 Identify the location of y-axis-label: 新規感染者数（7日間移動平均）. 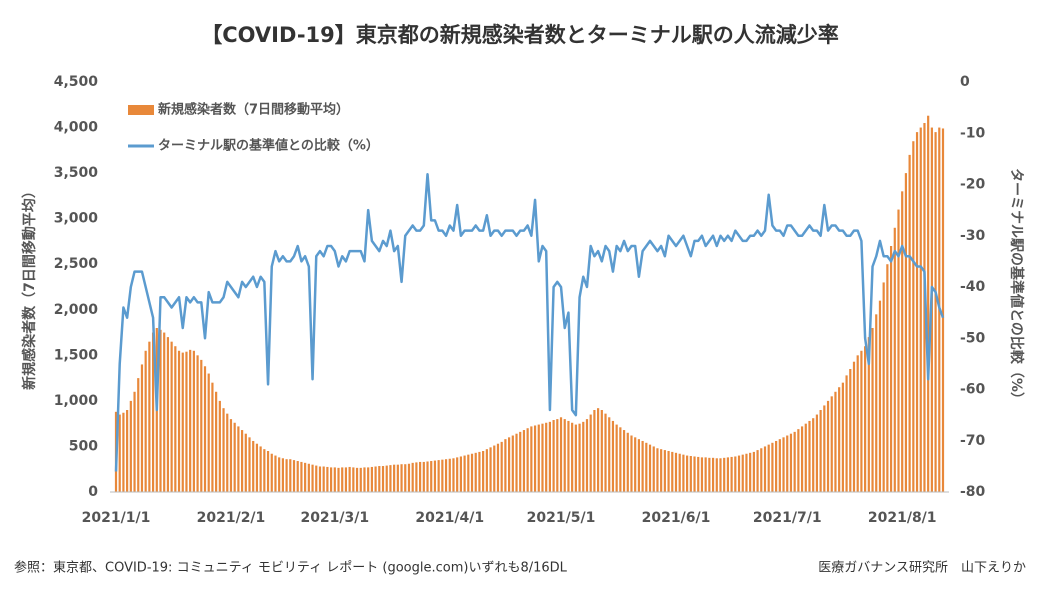
(29, 287).